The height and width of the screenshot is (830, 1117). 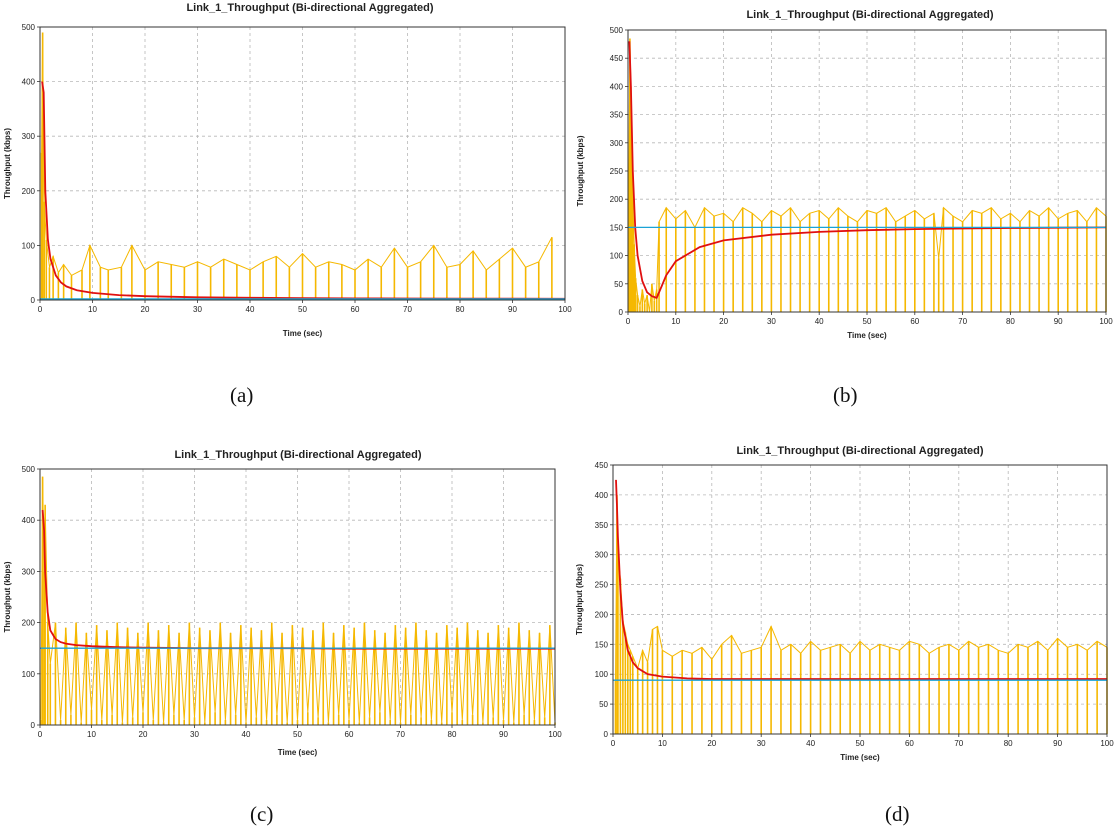 I want to click on caption-c: (c), so click(x=262, y=814).